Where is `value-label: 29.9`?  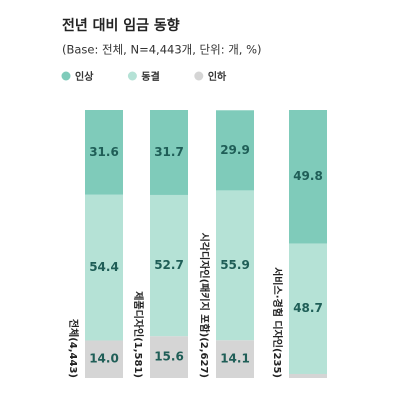
value-label: 29.9 is located at coordinates (235, 150).